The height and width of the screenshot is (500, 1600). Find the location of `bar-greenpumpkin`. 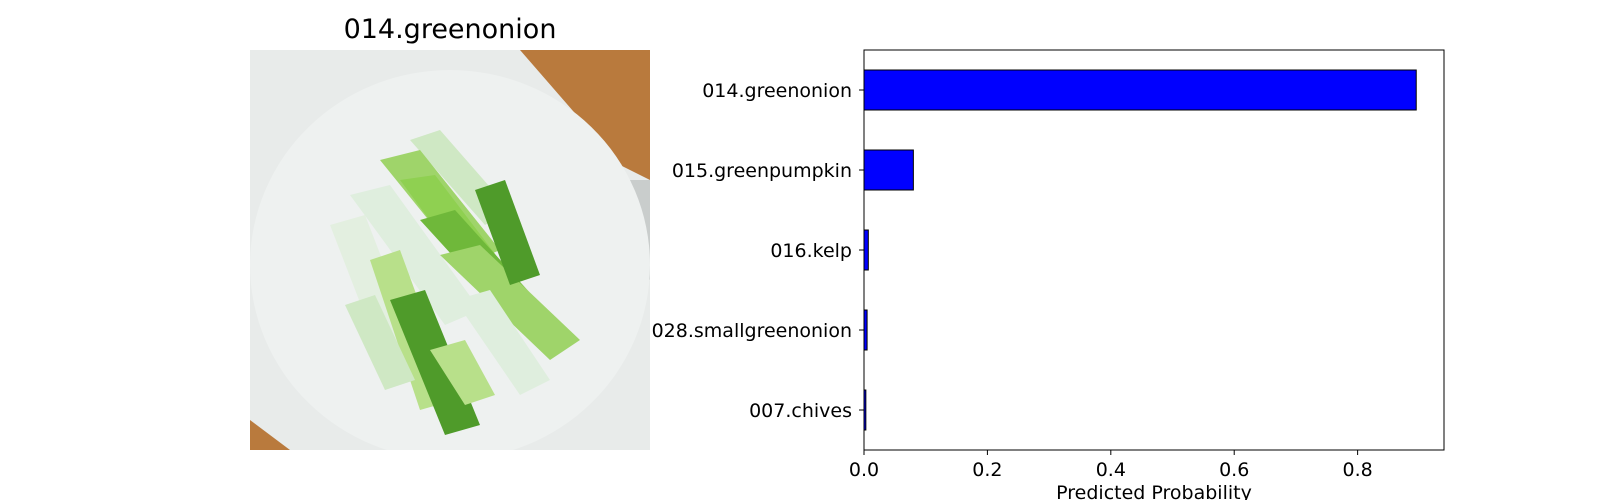

bar-greenpumpkin is located at coordinates (888, 170).